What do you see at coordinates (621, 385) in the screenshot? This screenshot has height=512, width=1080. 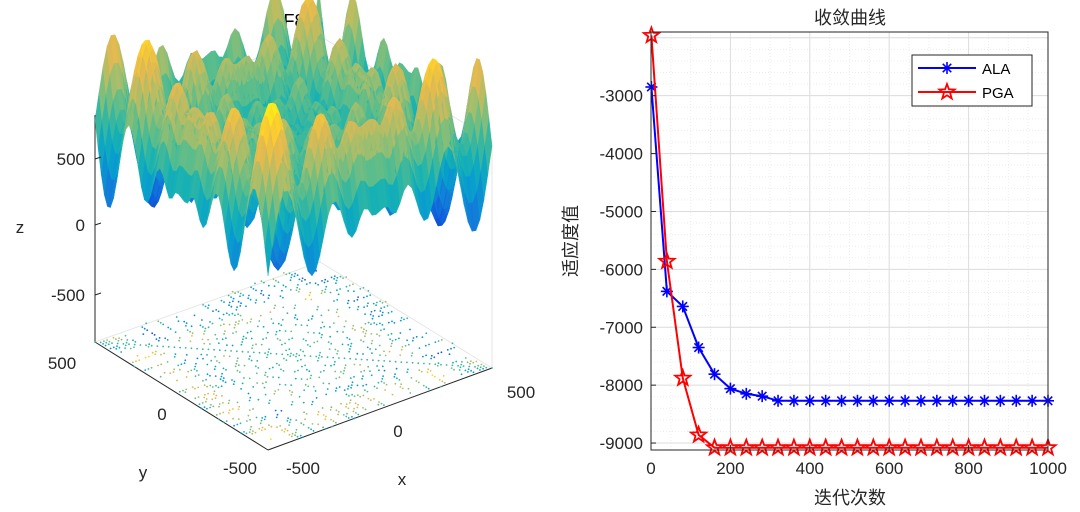 I see `y-tick-label: -8000` at bounding box center [621, 385].